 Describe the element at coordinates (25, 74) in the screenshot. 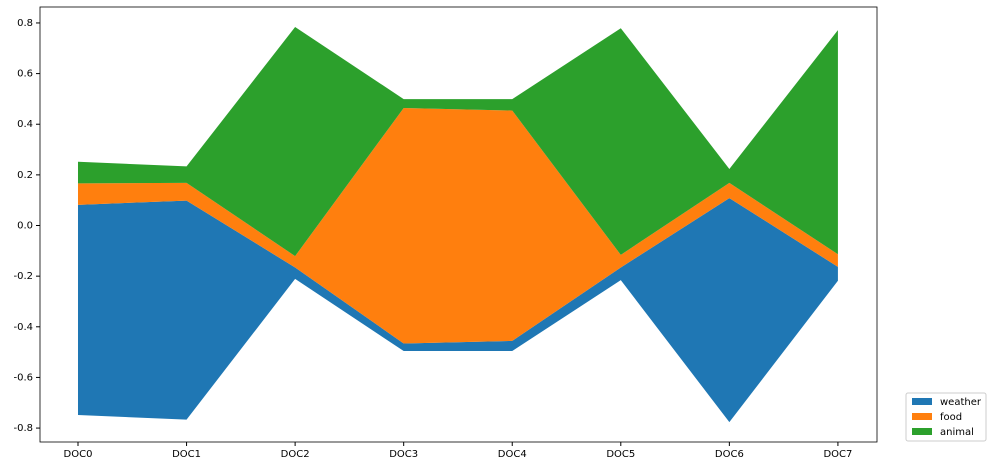

I see `y-tick-label: 0.6` at that location.